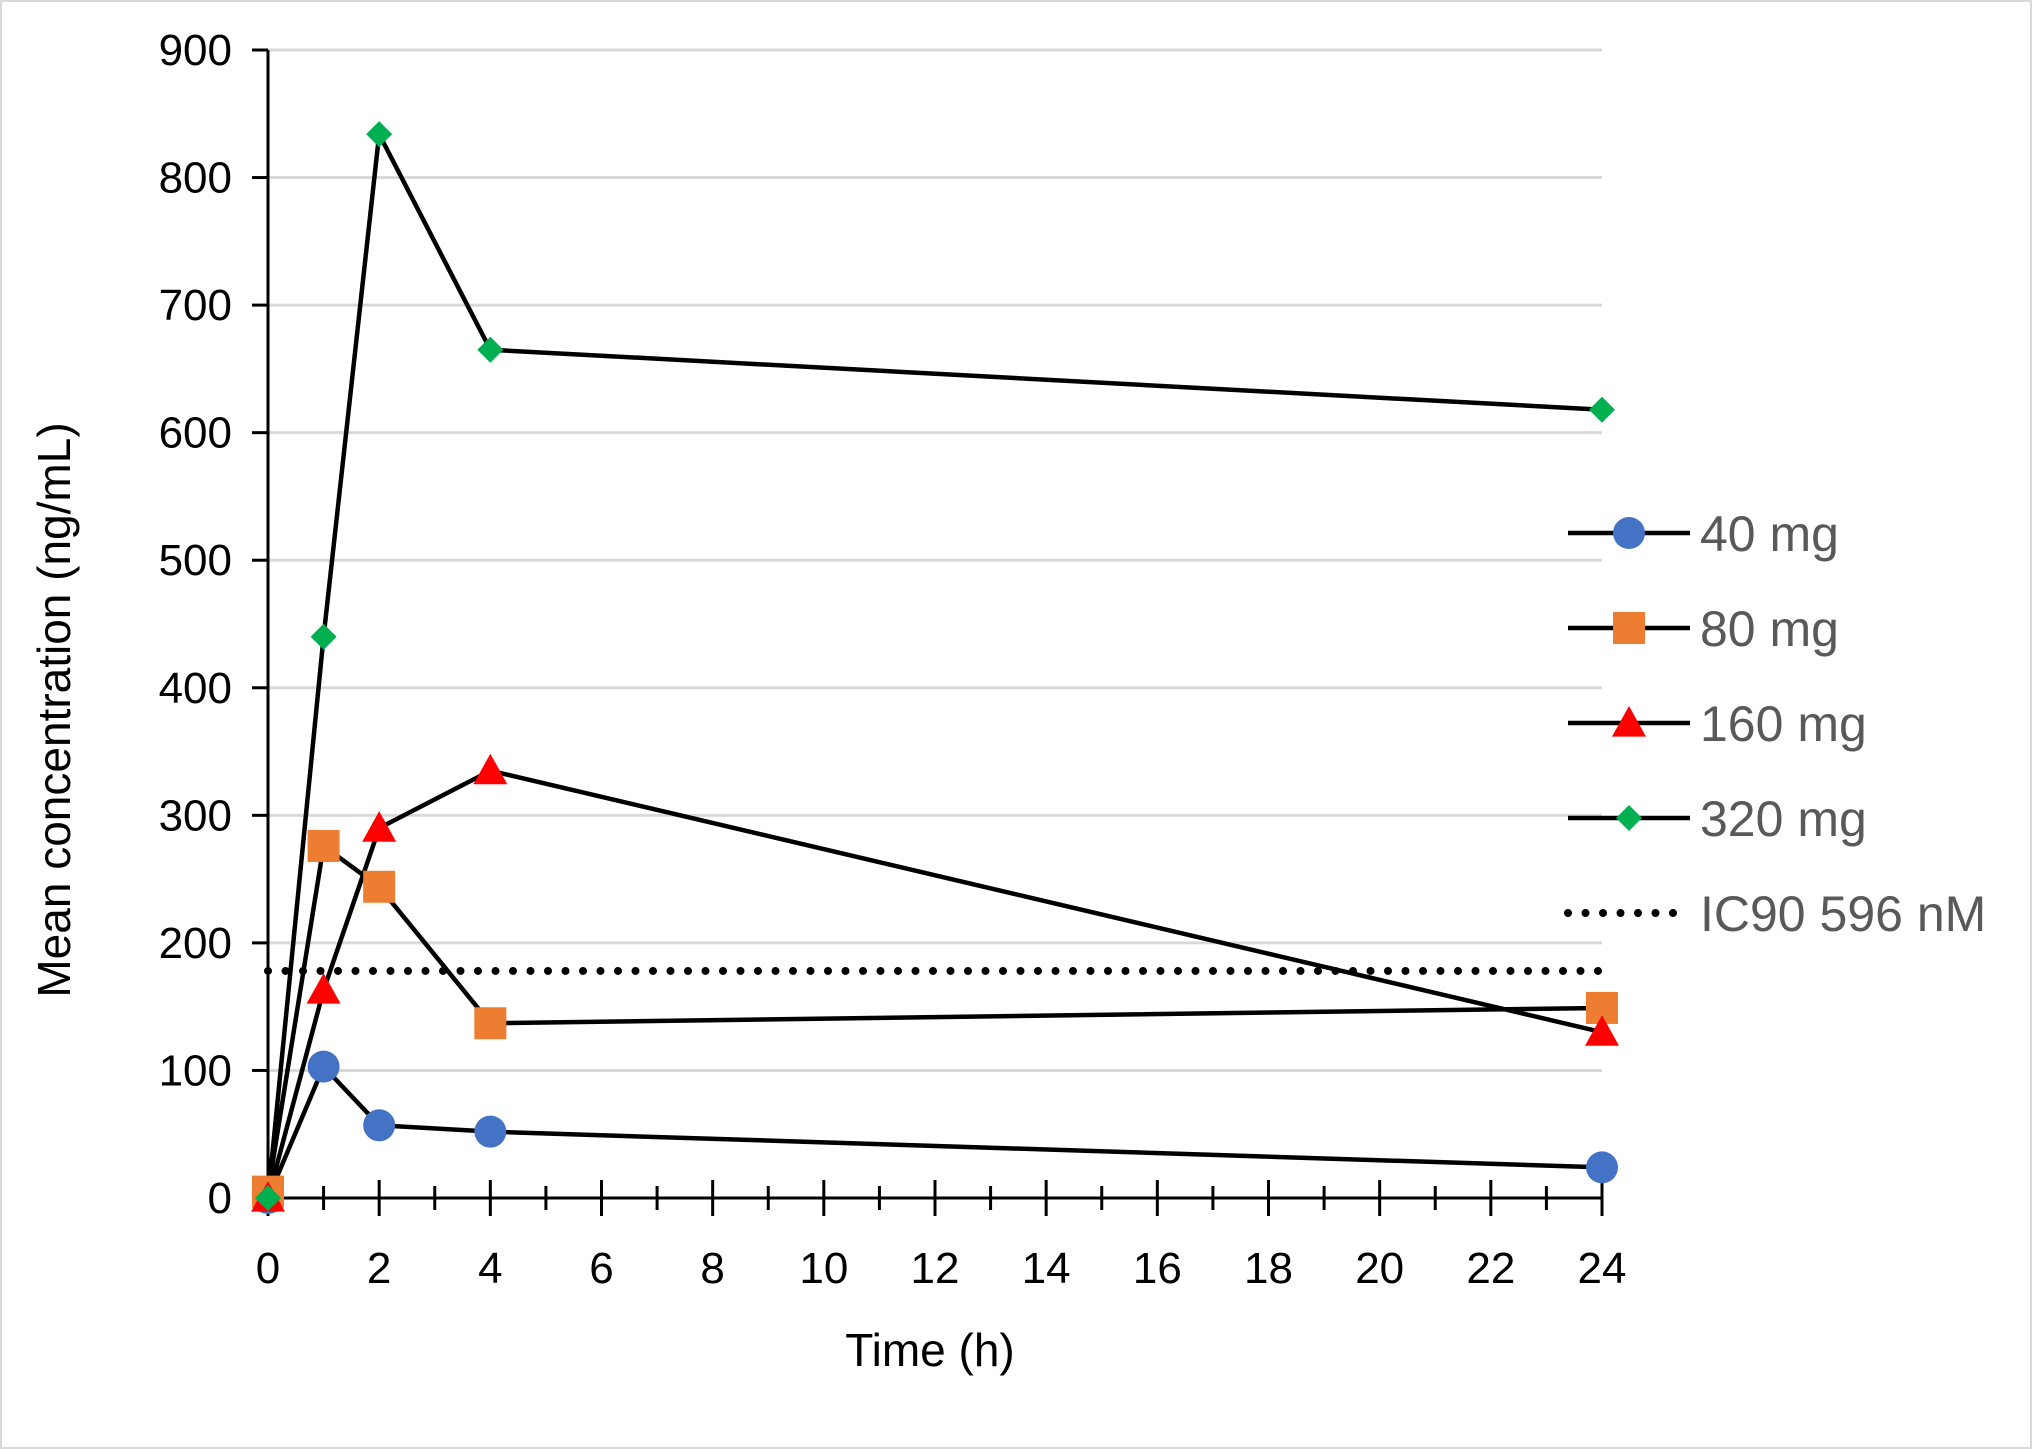 This screenshot has height=1449, width=2032. I want to click on legend-item-40-mg: 40 mg, so click(1703, 534).